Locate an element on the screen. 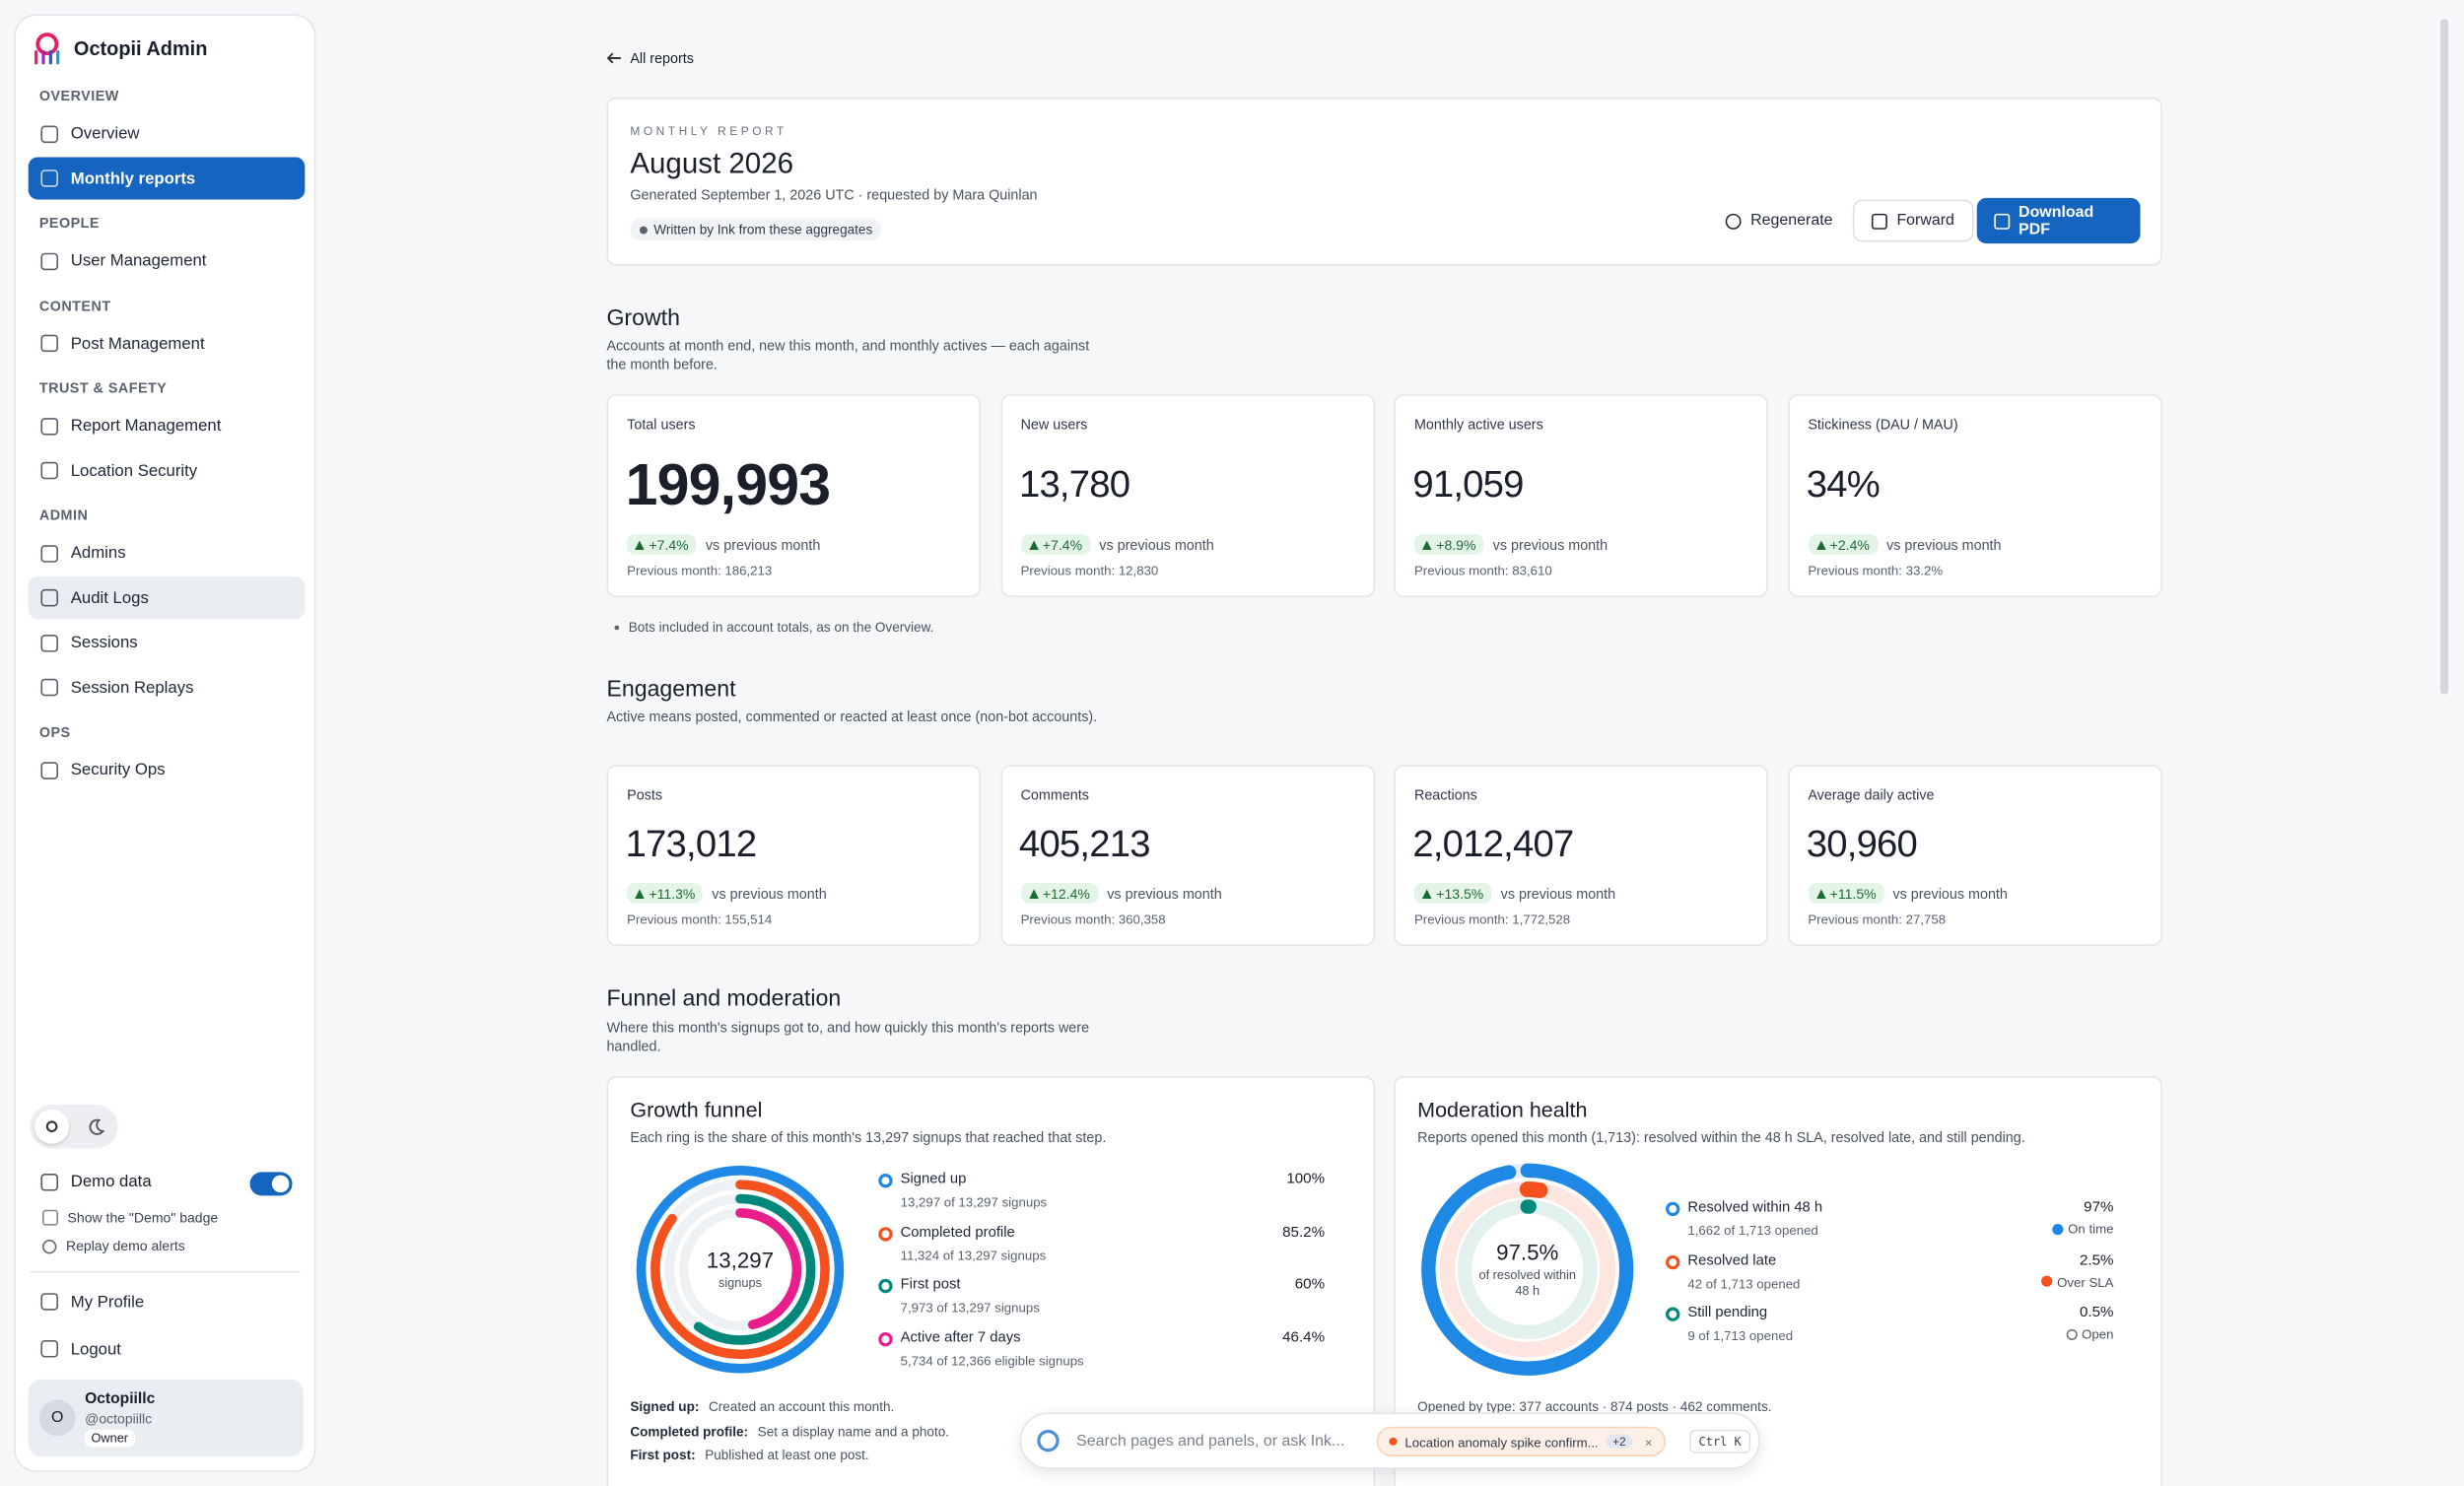 The width and height of the screenshot is (2464, 1486). status-label: Open is located at coordinates (2098, 1333).